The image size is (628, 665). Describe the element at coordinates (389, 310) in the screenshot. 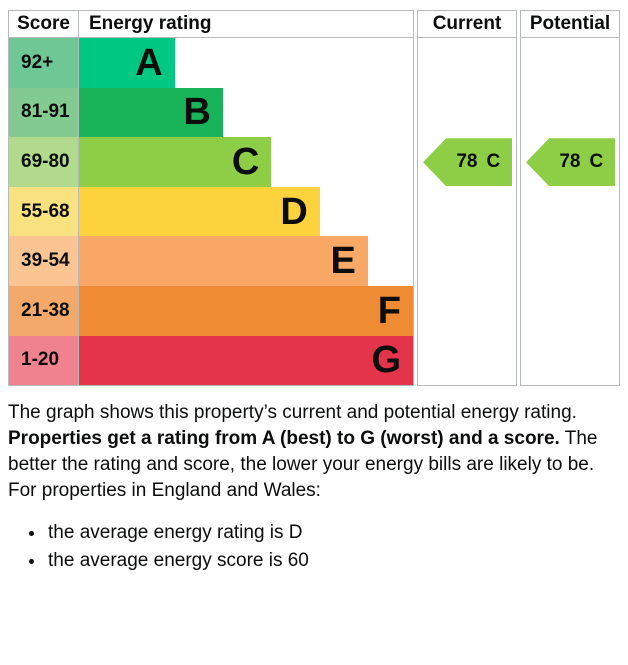

I see `rating-letter: F` at that location.